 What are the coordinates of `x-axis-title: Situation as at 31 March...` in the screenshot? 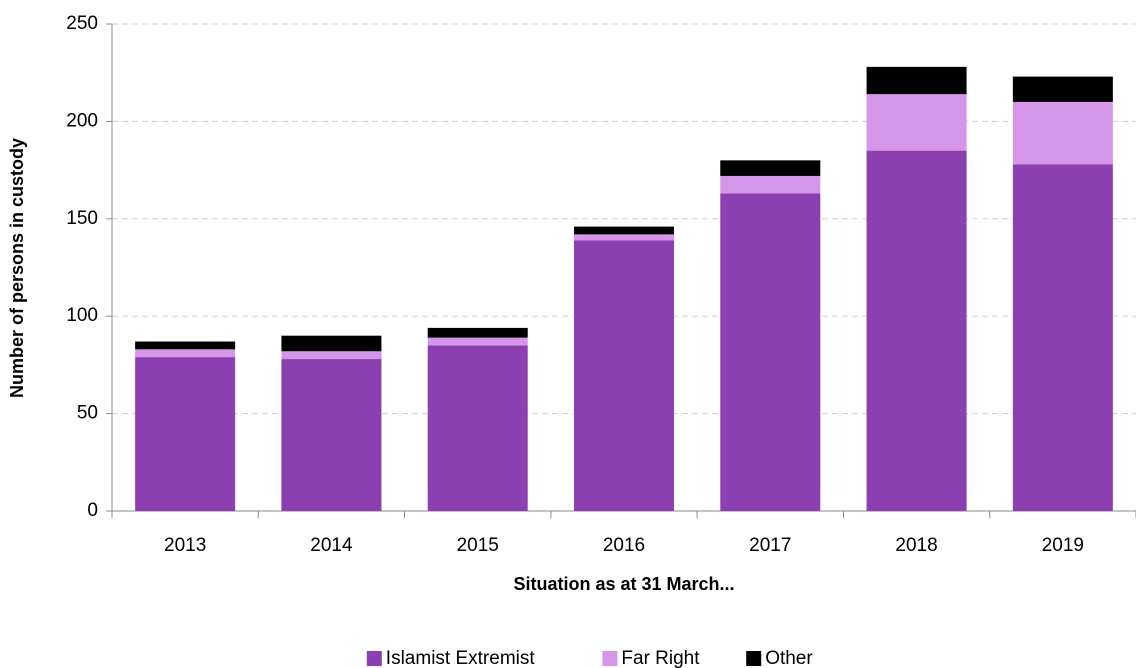 It's located at (623, 584).